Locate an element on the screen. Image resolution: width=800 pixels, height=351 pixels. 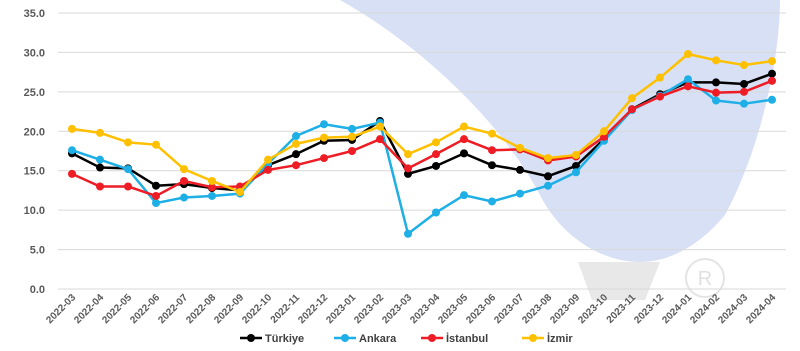
legend-item: Türkiye is located at coordinates (272, 339).